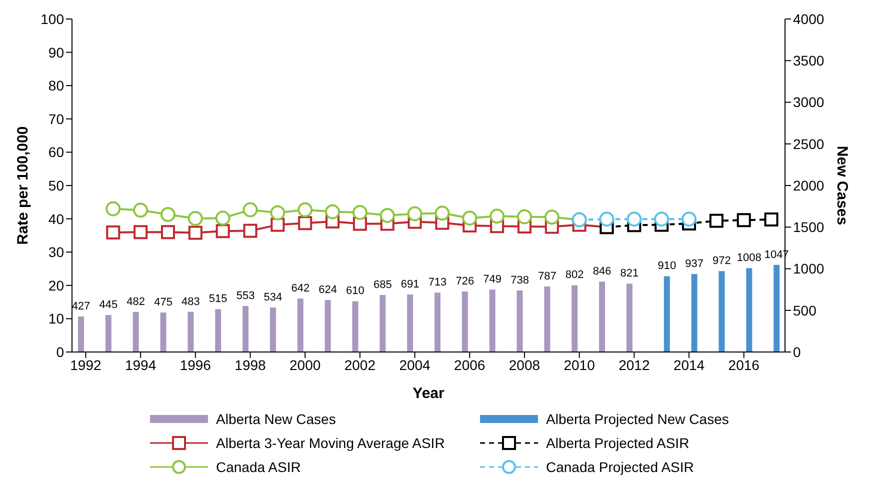 The width and height of the screenshot is (883, 498). What do you see at coordinates (689, 364) in the screenshot?
I see `x-tick-label: 2014` at bounding box center [689, 364].